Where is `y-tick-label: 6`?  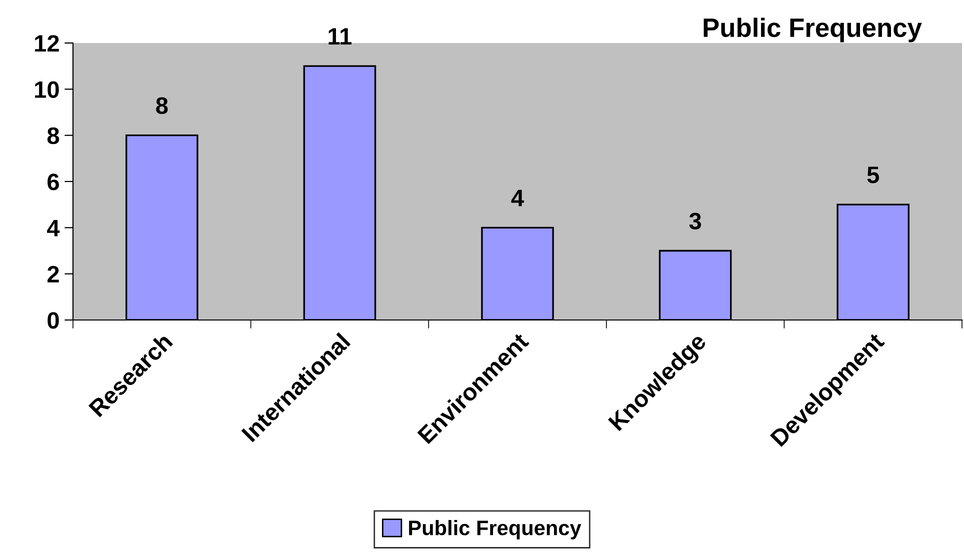 y-tick-label: 6 is located at coordinates (53, 182).